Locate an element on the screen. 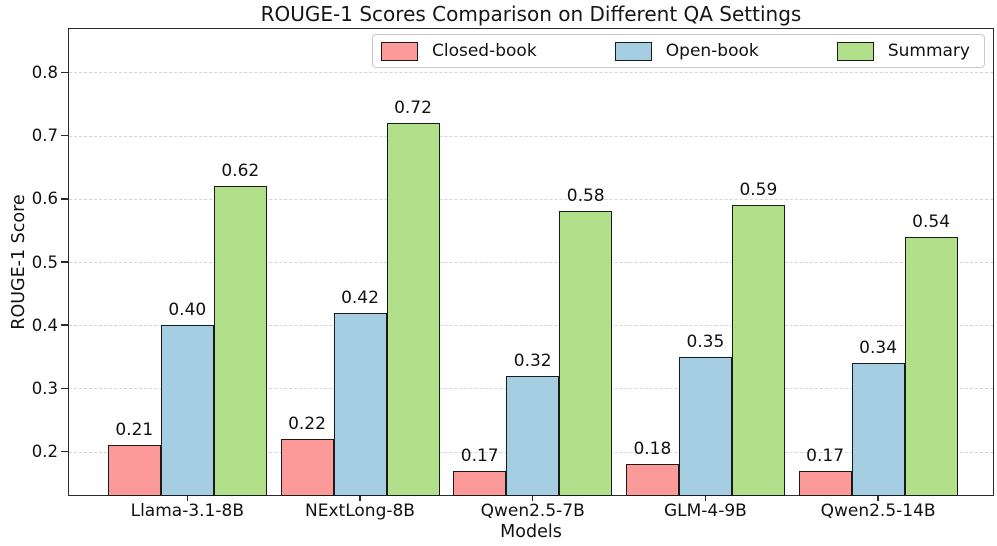 This screenshot has width=997, height=546. bar-closed-book-llama-3-1-8b is located at coordinates (134, 470).